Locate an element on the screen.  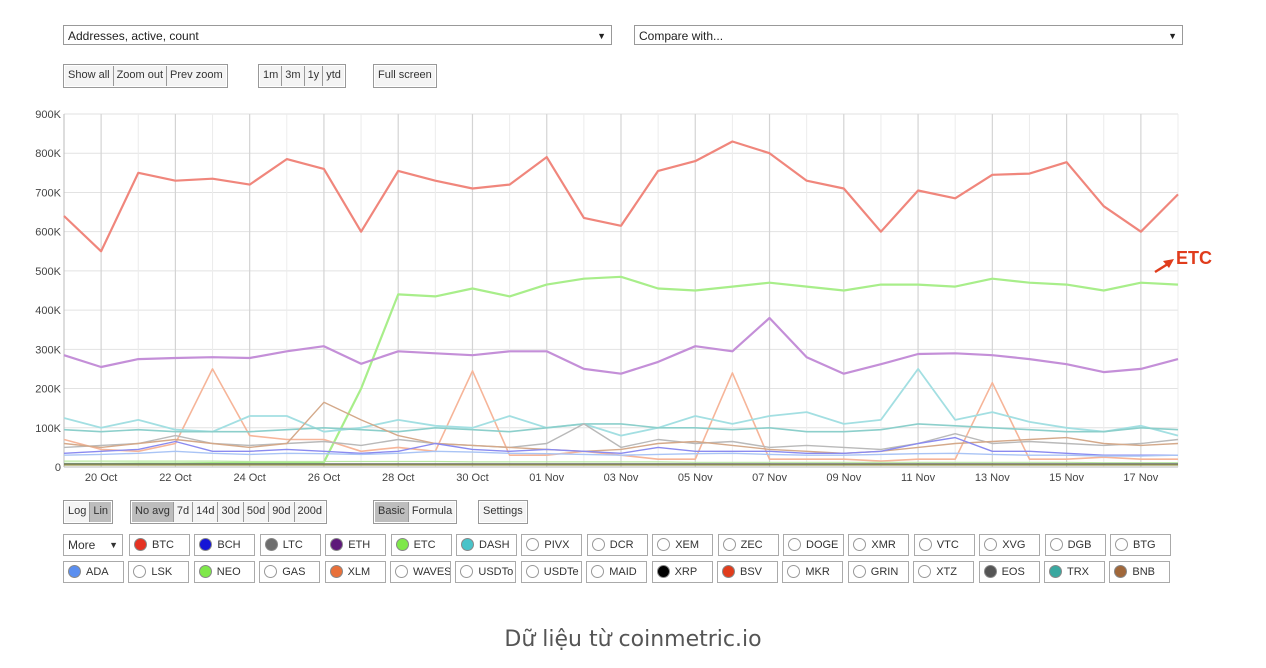
mode-button-group: Basic Formula is located at coordinates (415, 512).